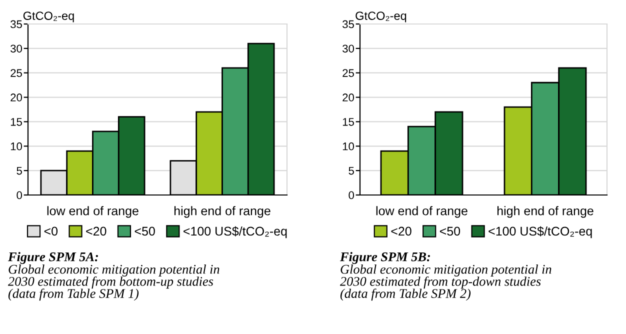 The image size is (626, 334). Describe the element at coordinates (51, 231) in the screenshot. I see `legend-label: <0` at that location.